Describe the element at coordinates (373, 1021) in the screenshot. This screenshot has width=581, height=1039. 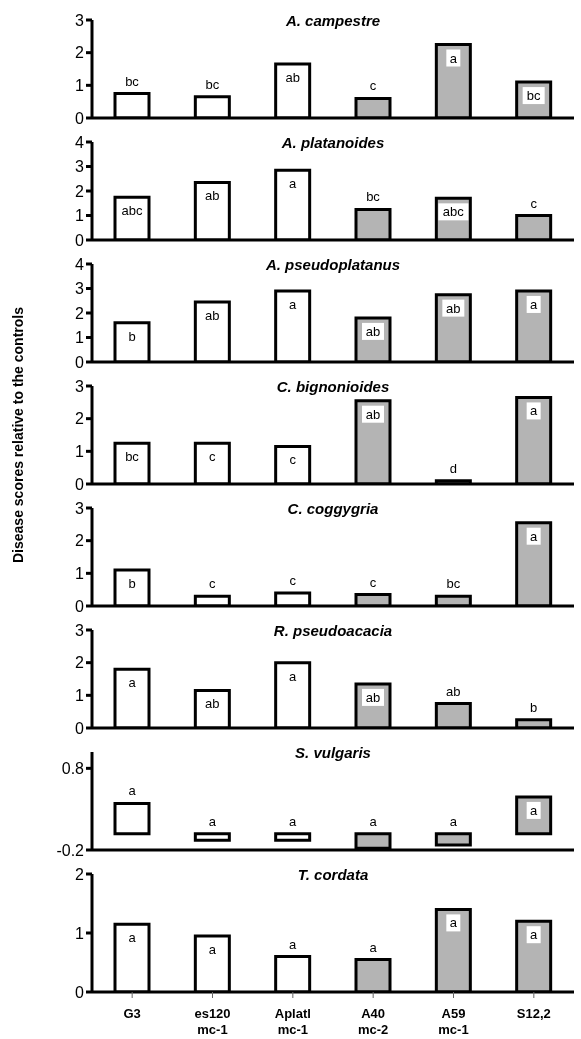
I see `x-tick-label: A40 mc-2` at that location.